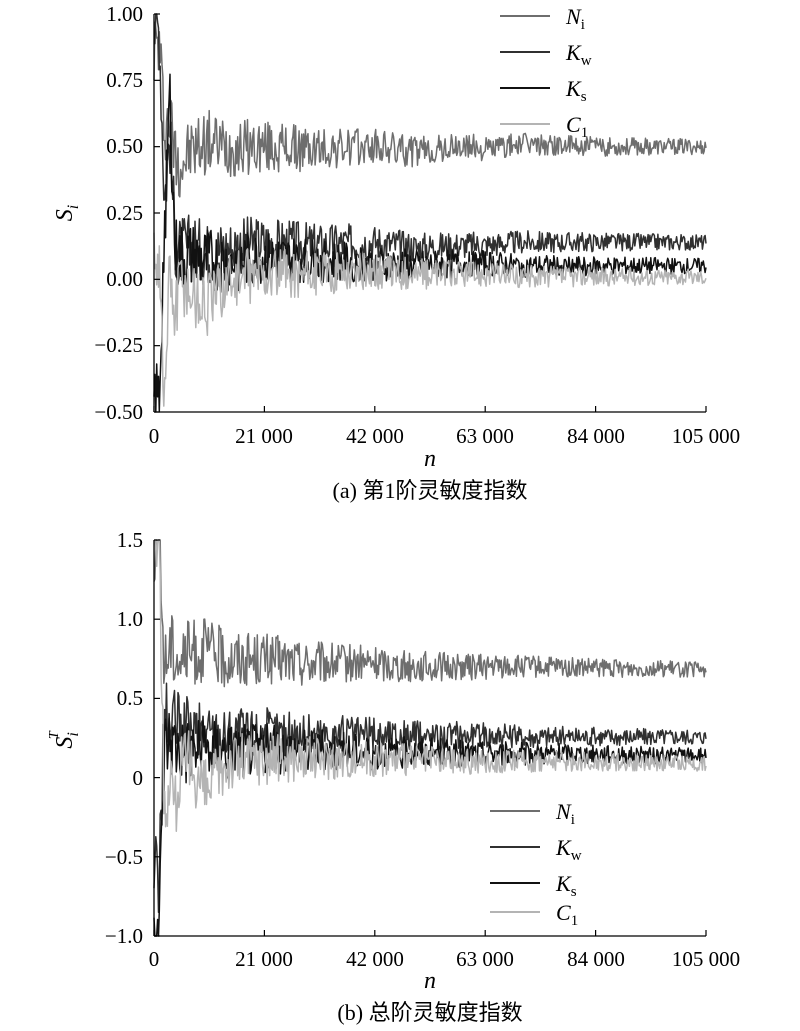 The image size is (800, 1031). I want to click on legend-a: Ni Kw Ks C1, so click(546, 72).